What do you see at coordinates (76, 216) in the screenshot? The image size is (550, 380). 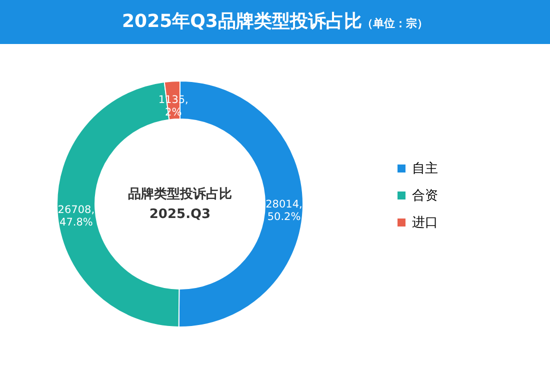 I see `data-label: 26708, 47.8%` at bounding box center [76, 216].